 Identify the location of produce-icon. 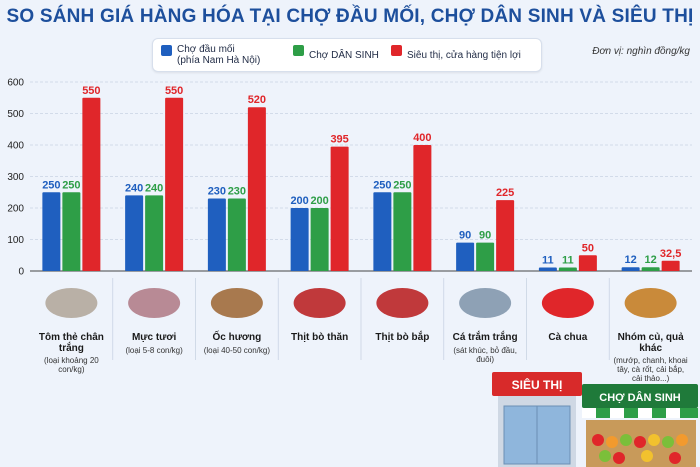
(640, 449).